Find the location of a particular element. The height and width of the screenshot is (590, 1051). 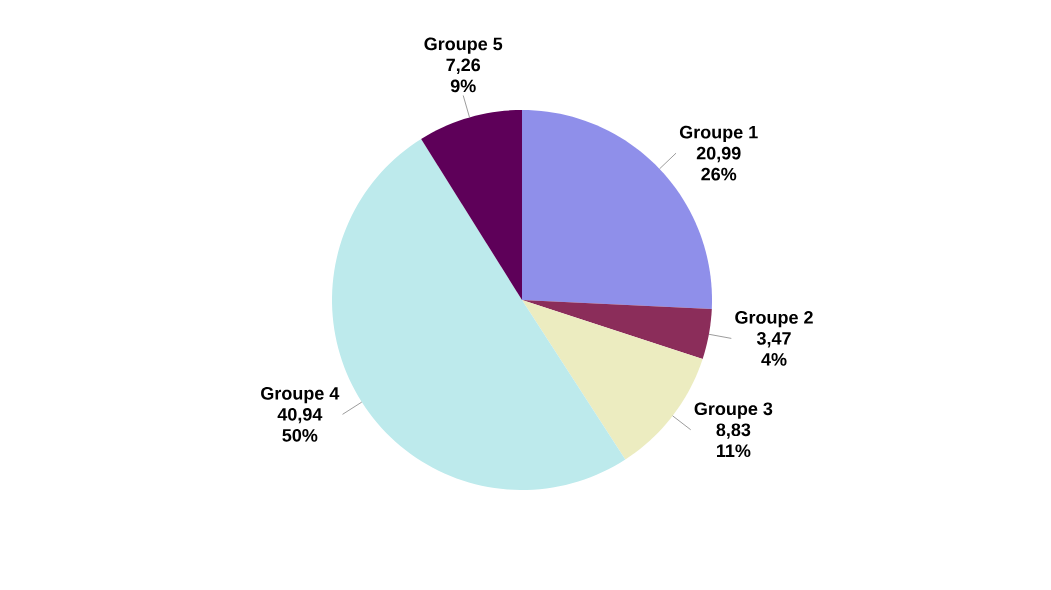

text: 11% is located at coordinates (734, 451).